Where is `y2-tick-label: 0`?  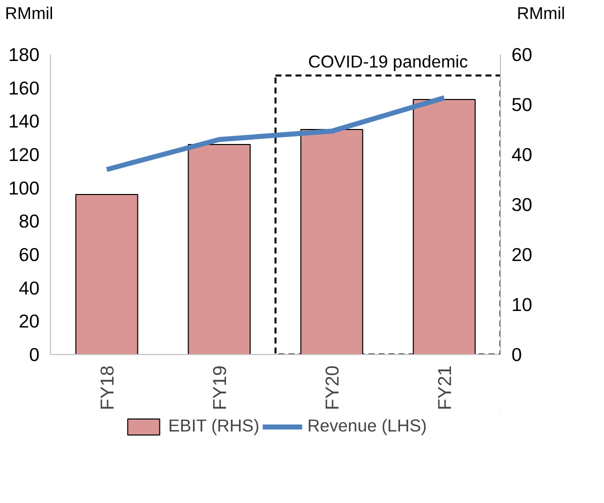
y2-tick-label: 0 is located at coordinates (517, 354).